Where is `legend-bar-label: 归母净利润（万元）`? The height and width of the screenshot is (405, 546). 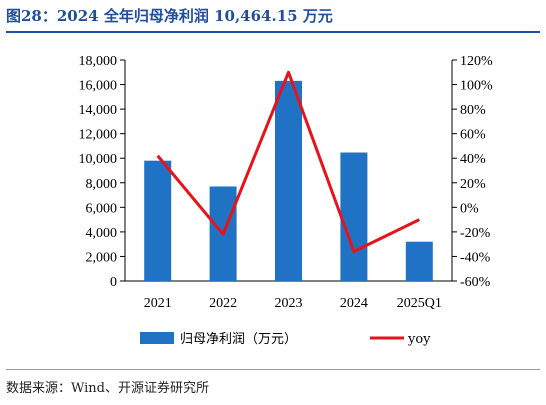
legend-bar-label: 归母净利润（万元） is located at coordinates (238, 339).